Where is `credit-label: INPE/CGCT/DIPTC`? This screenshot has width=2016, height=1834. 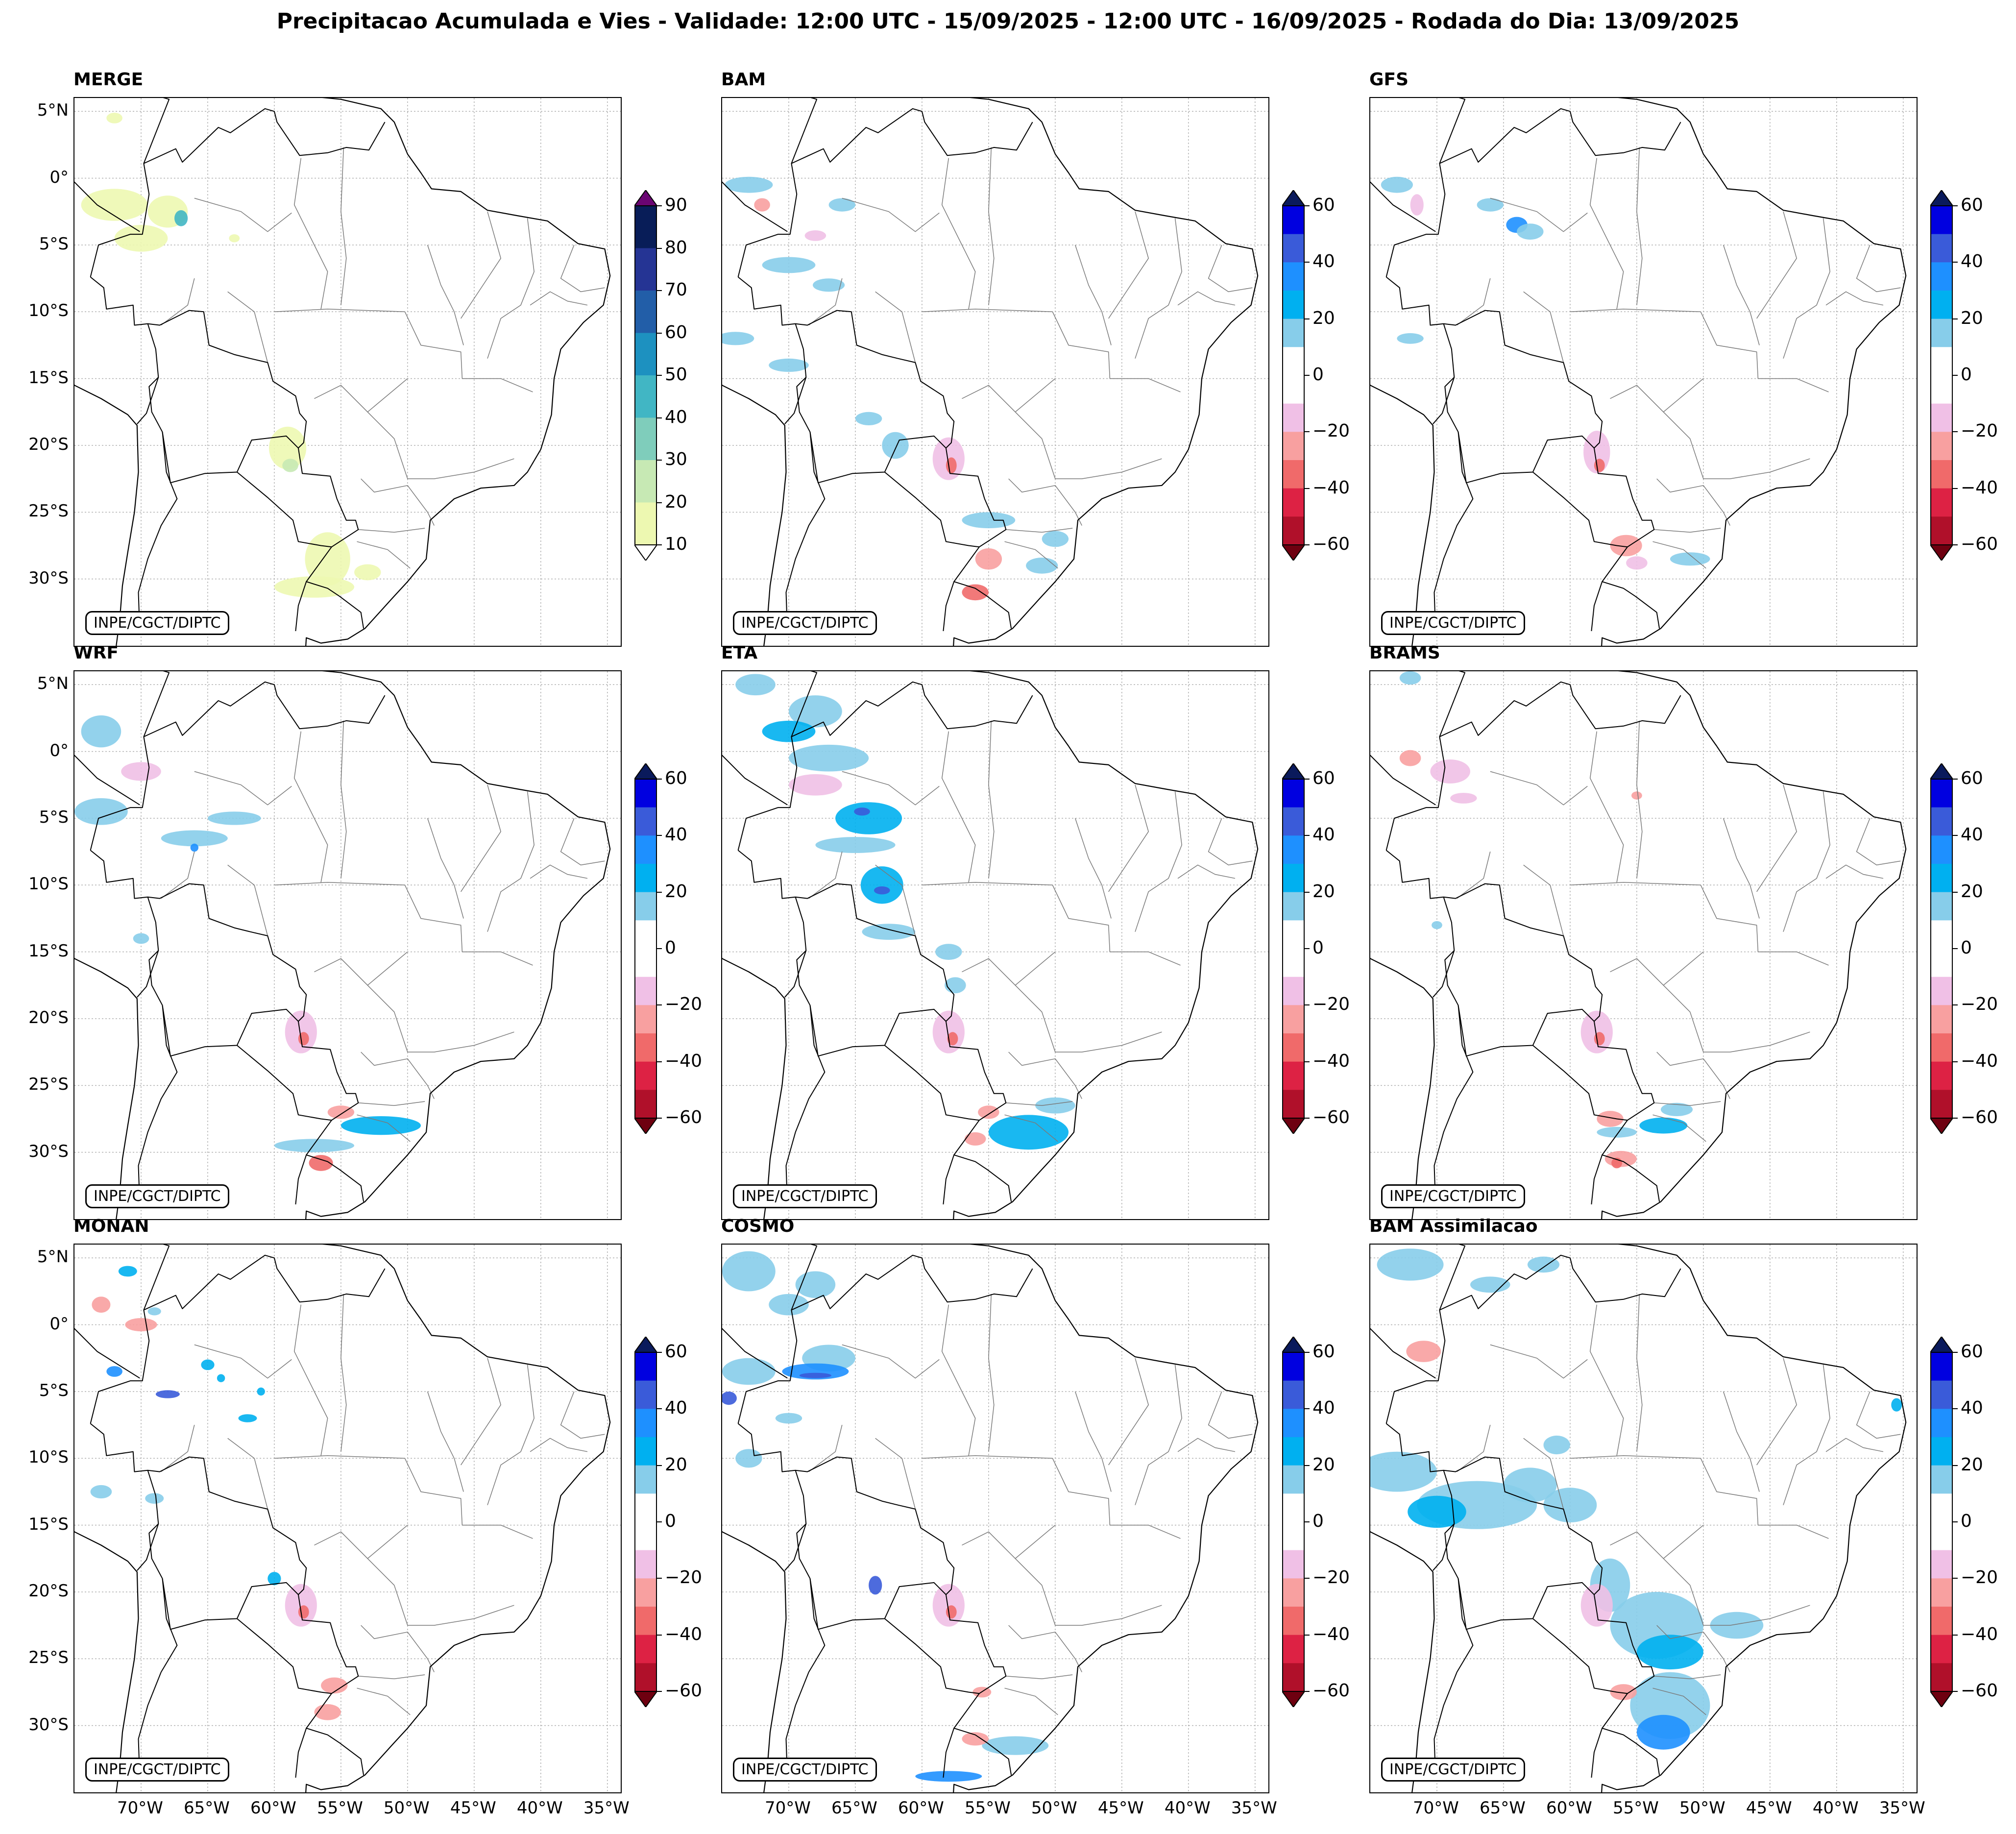 credit-label: INPE/CGCT/DIPTC is located at coordinates (1453, 623).